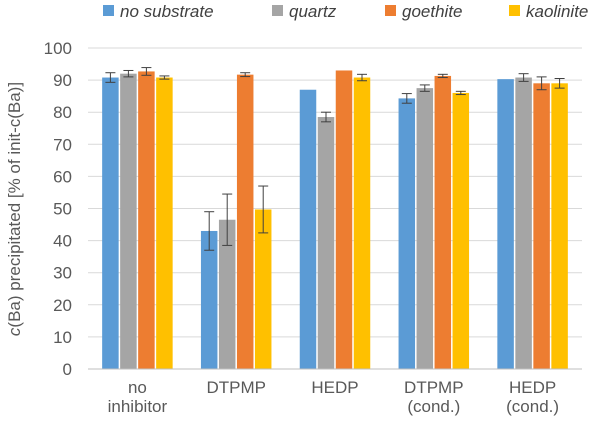 This screenshot has width=590, height=425. What do you see at coordinates (62, 209) in the screenshot?
I see `y-tick-label: 50` at bounding box center [62, 209].